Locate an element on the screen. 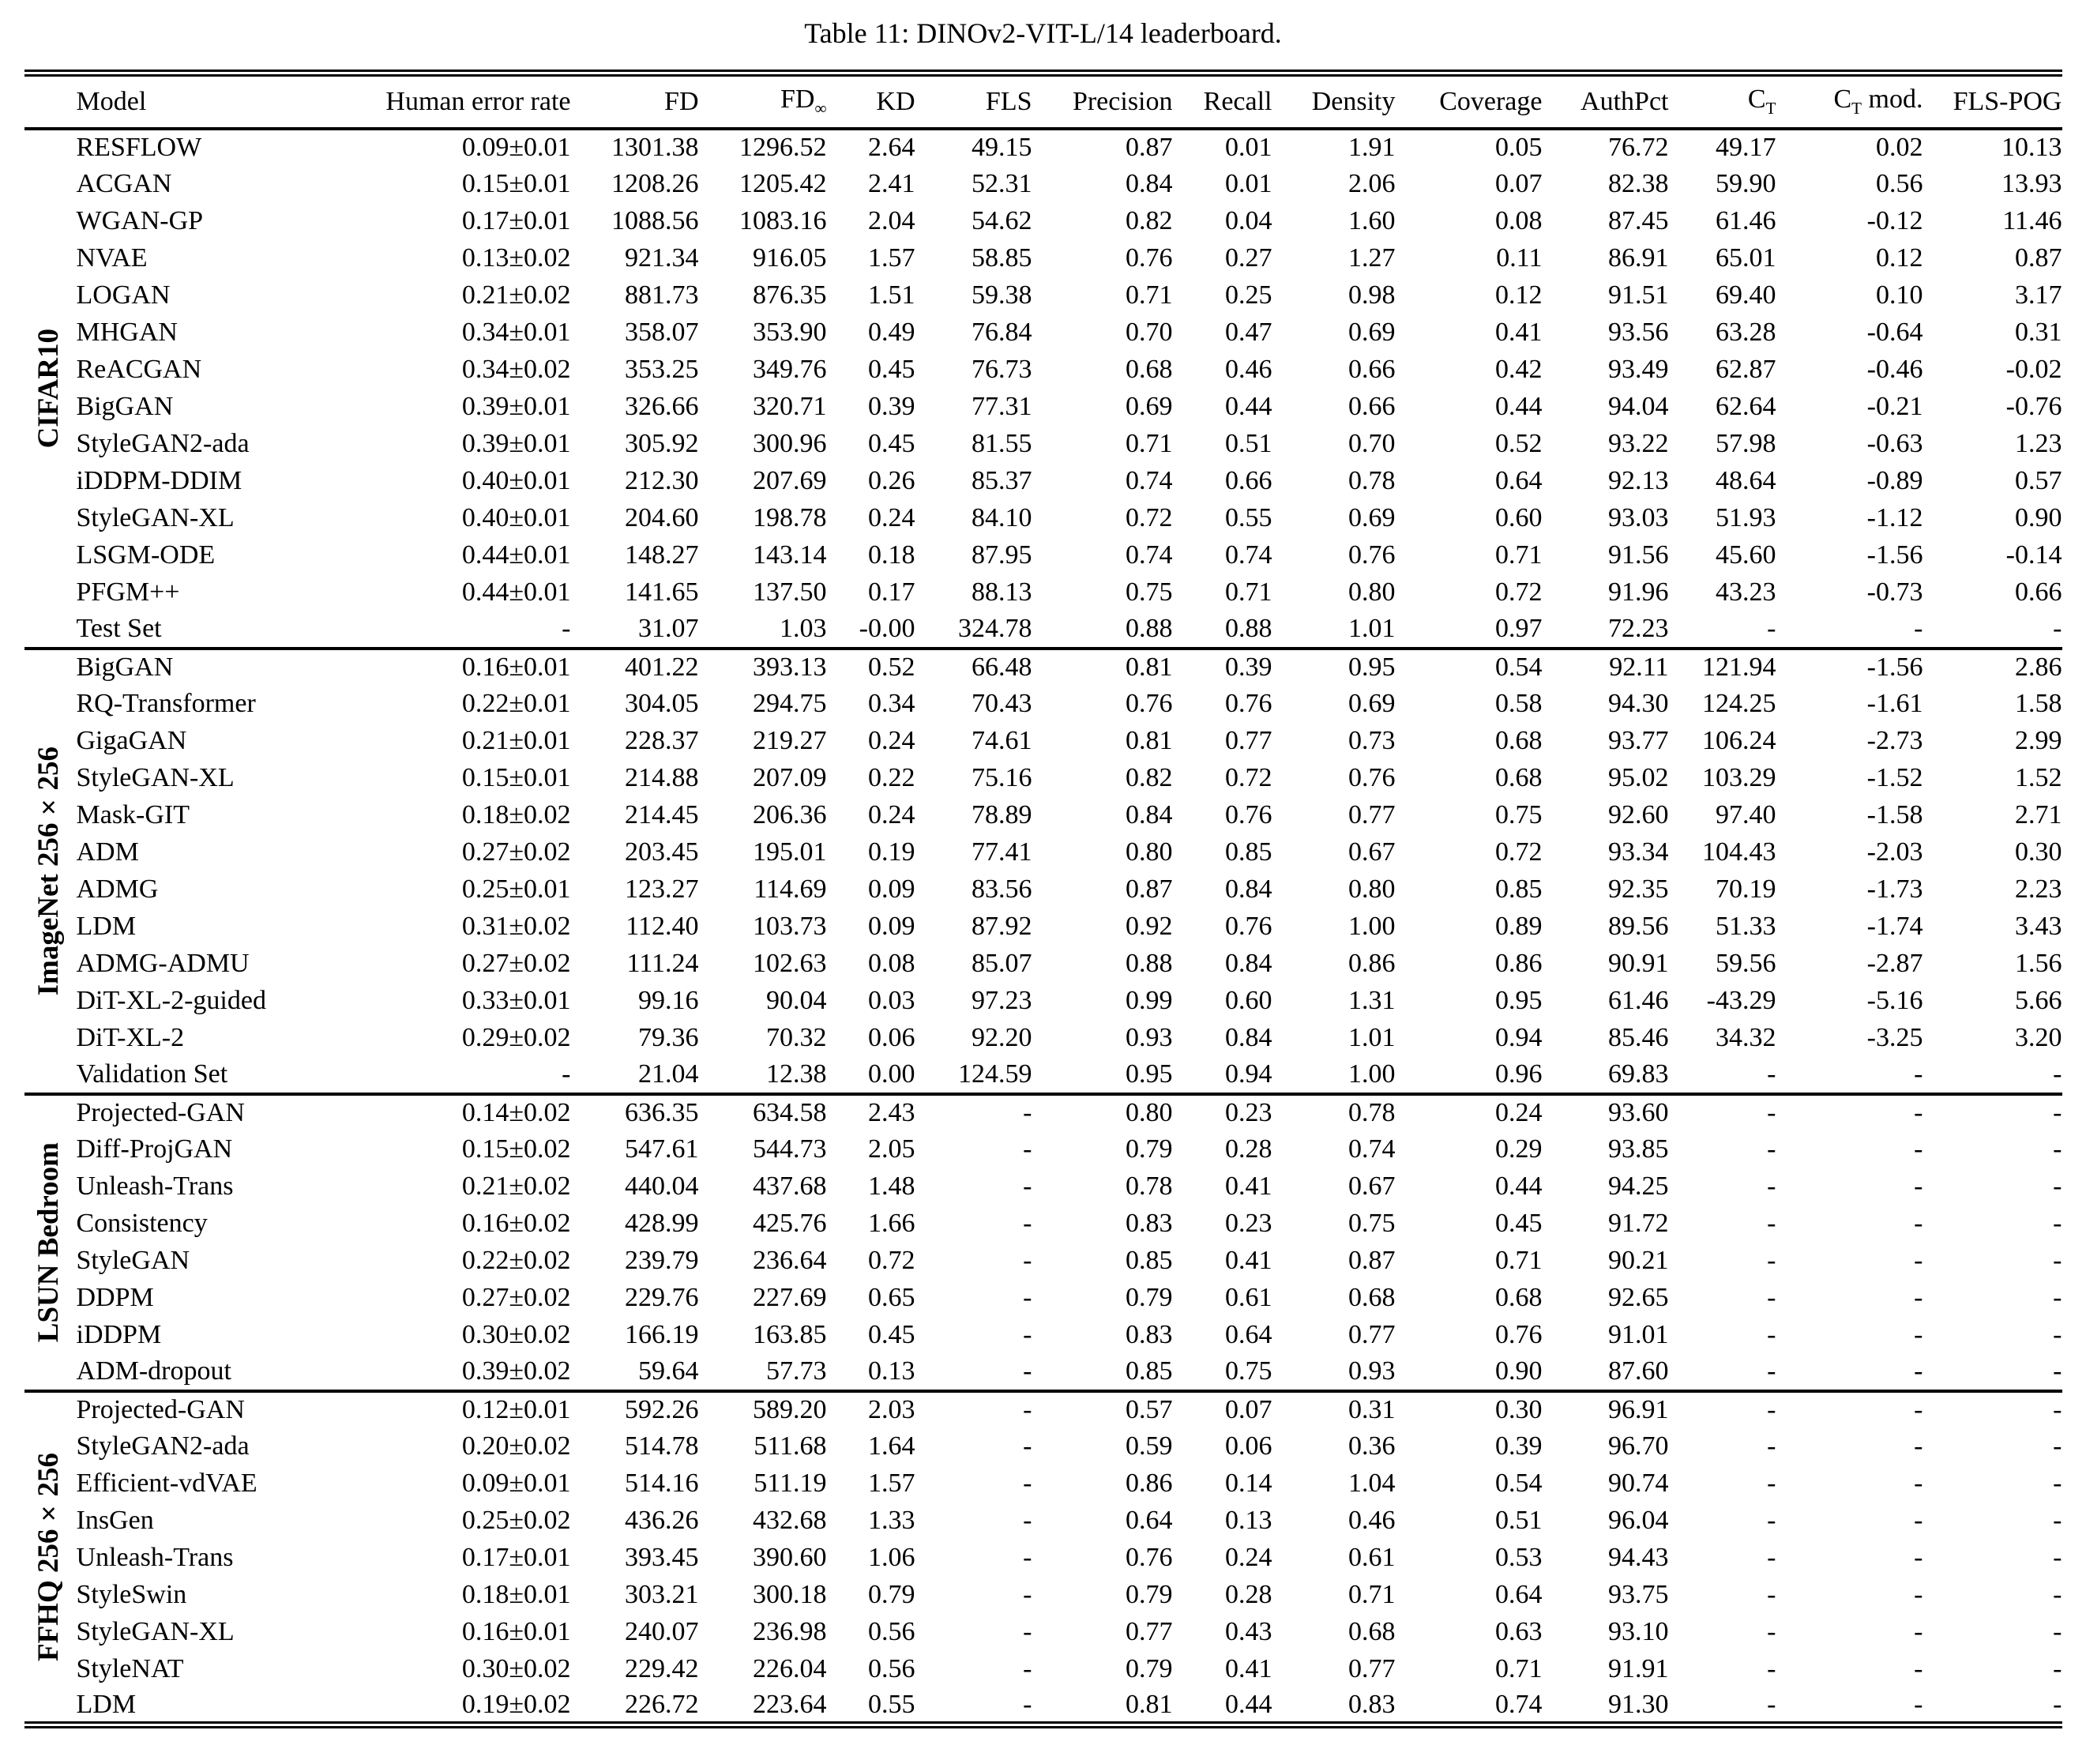  value-cell: 0.79 is located at coordinates (1149, 1594).